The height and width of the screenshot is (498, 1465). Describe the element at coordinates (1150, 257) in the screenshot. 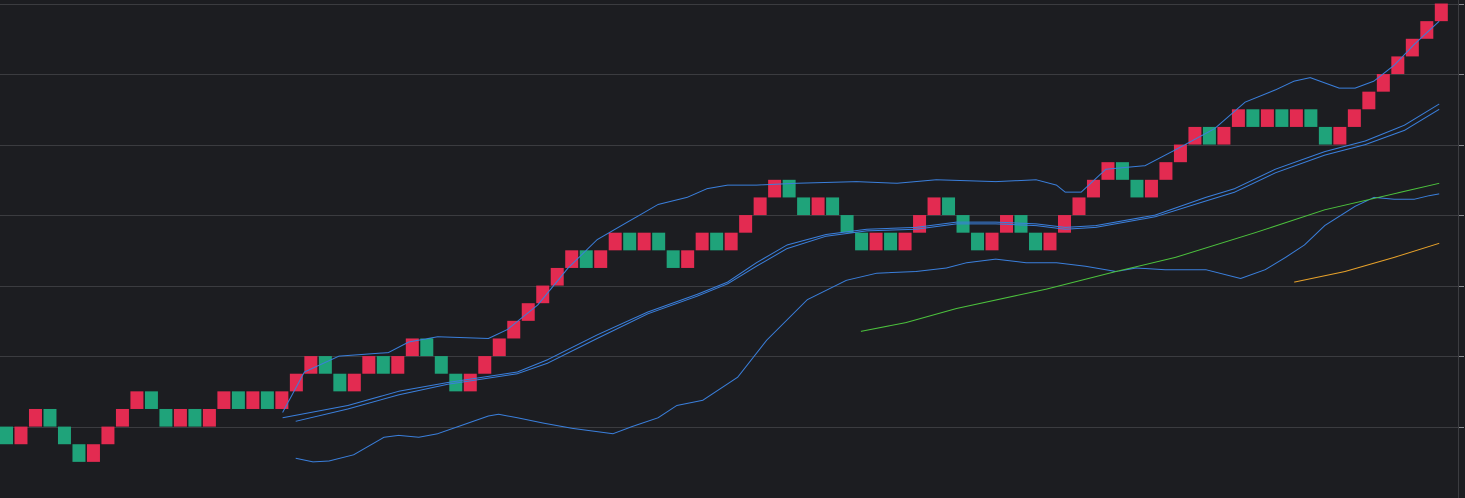

I see `ma-green-line` at that location.